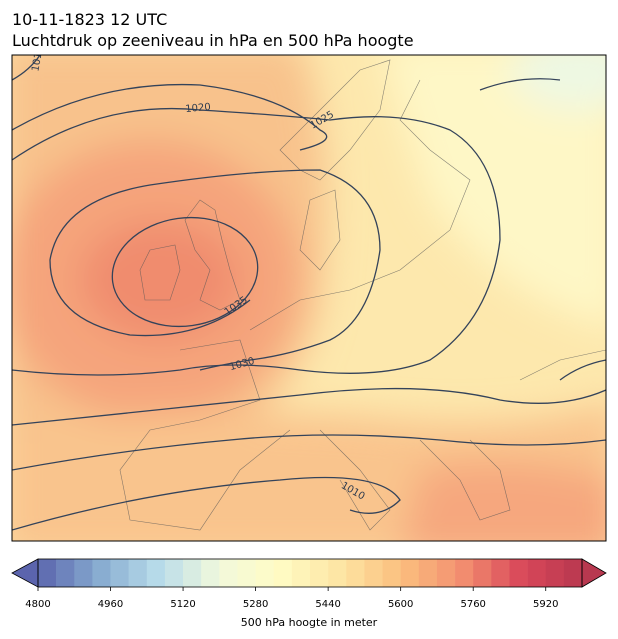  I want to click on colorbar-tick-label: 5280, so click(255, 604).